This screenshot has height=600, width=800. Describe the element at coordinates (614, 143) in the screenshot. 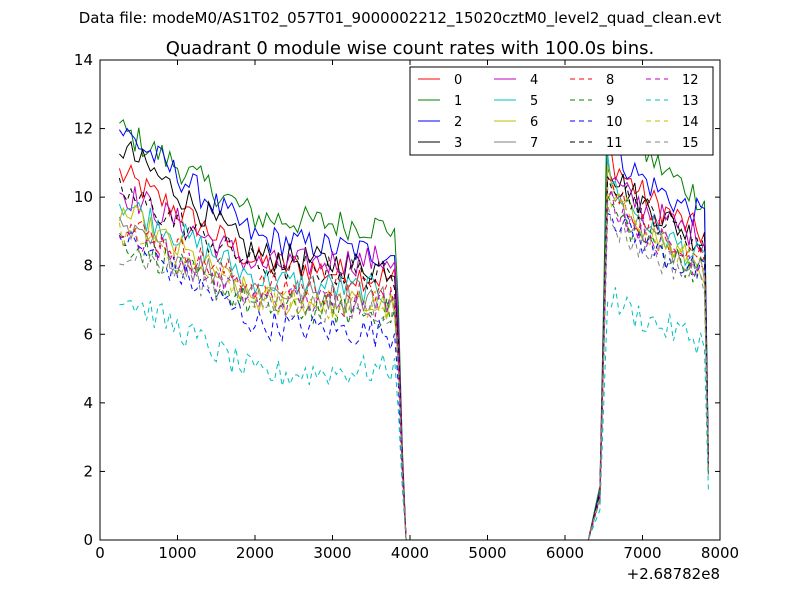

I see `legend-label-11: 11` at that location.